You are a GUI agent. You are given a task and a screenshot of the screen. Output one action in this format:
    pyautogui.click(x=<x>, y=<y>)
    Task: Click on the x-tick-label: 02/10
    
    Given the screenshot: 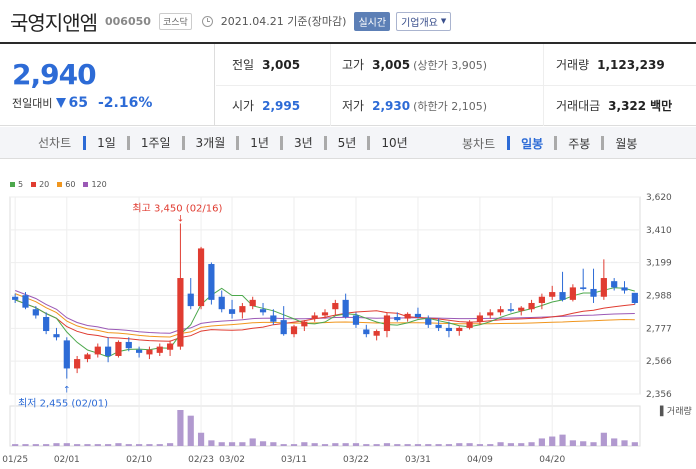 What is the action you would take?
    pyautogui.click(x=139, y=460)
    